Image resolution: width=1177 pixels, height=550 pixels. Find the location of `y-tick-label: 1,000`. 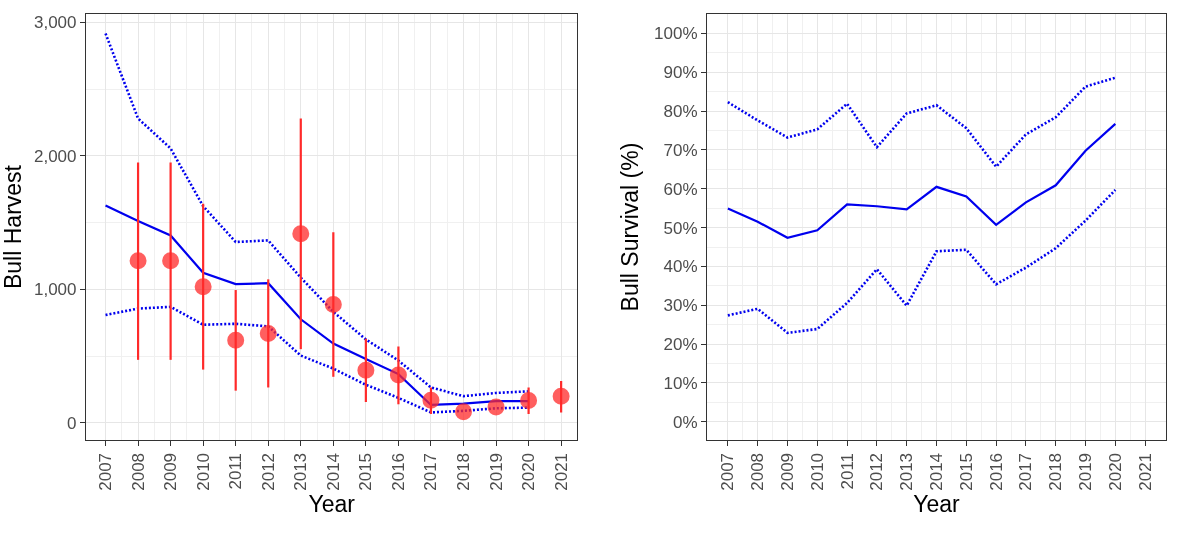

y-tick-label: 1,000 is located at coordinates (55, 290).